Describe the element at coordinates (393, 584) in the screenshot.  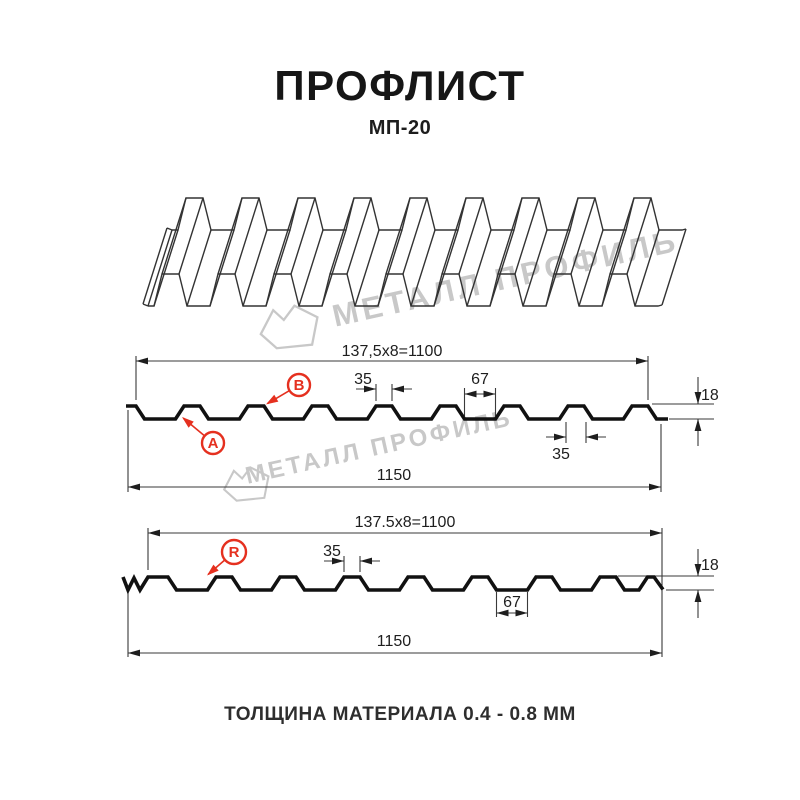
I see `section-r-profile` at that location.